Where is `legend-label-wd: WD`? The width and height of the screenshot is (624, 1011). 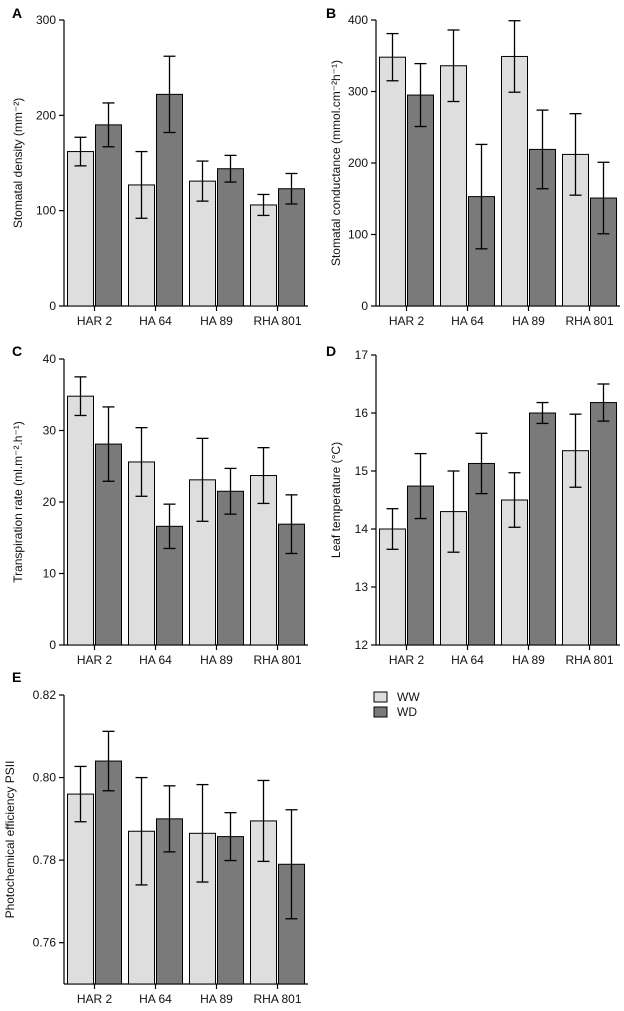 legend-label-wd: WD is located at coordinates (407, 712).